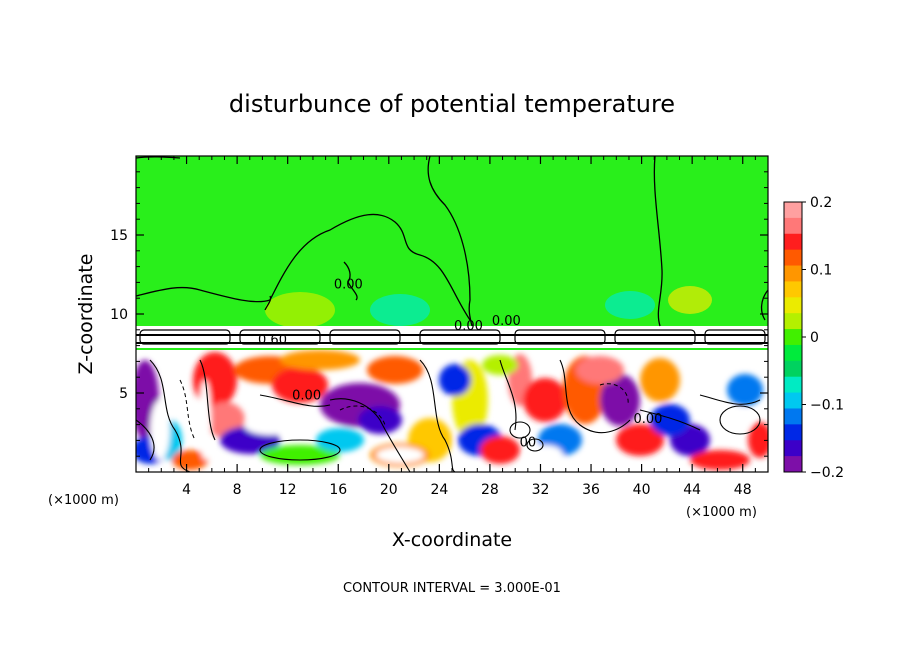 The height and width of the screenshot is (654, 904). What do you see at coordinates (452, 104) in the screenshot?
I see `chart-title: disturbunce of potential temperature` at bounding box center [452, 104].